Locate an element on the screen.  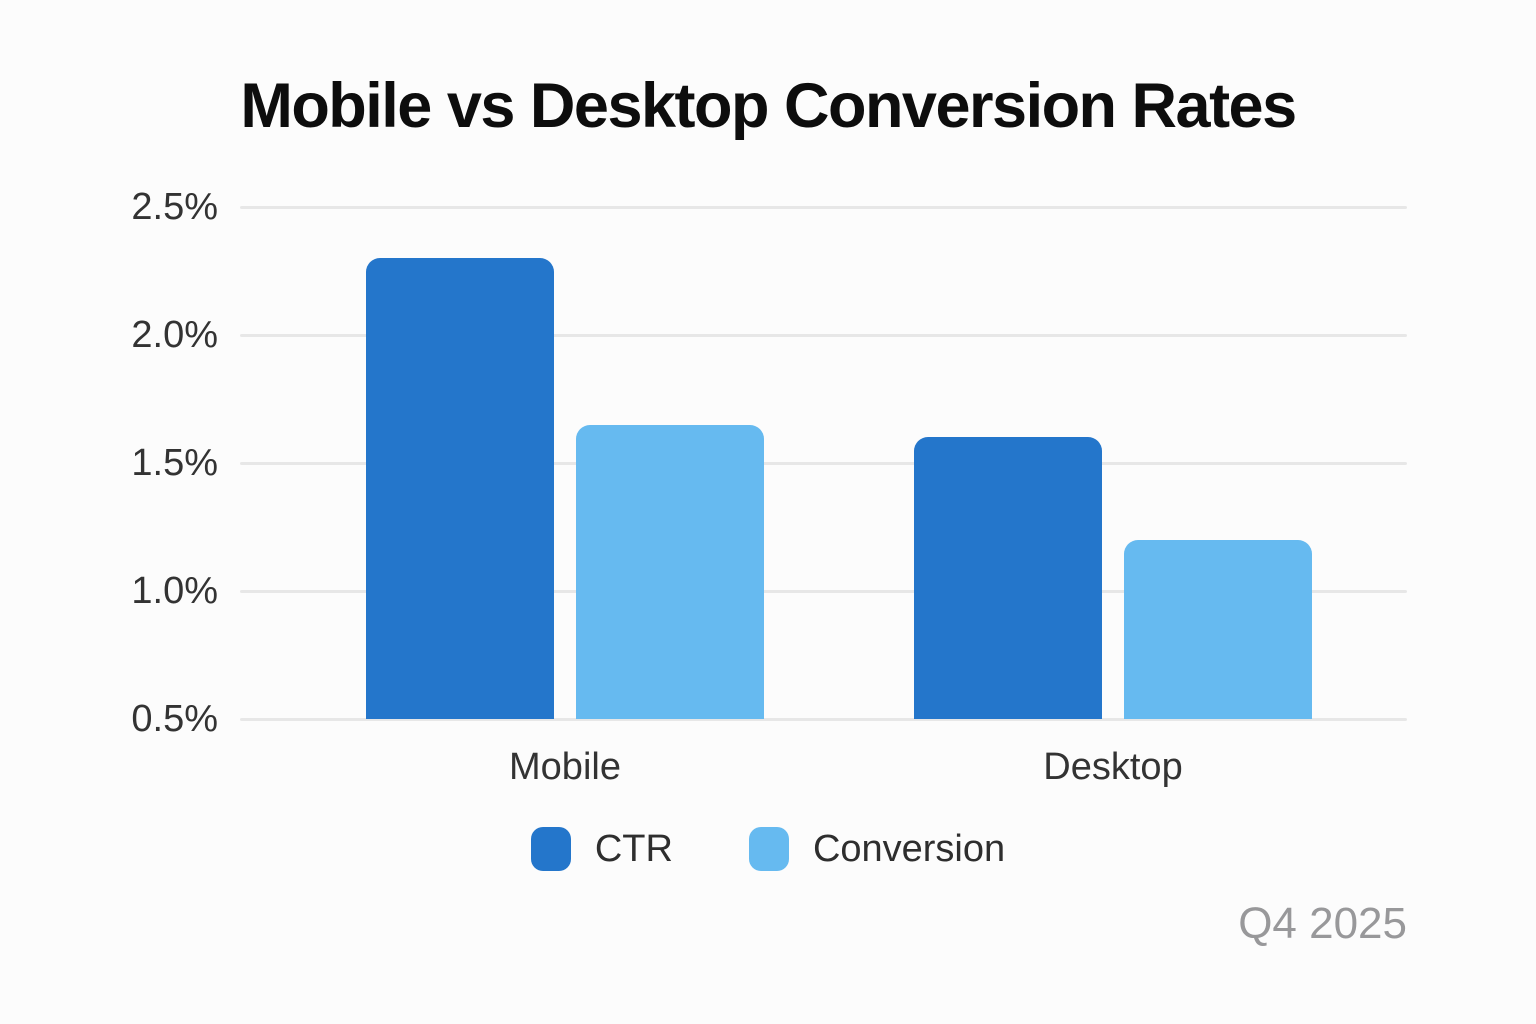
y-axis-label-2.0%: 2.0% is located at coordinates (174, 335).